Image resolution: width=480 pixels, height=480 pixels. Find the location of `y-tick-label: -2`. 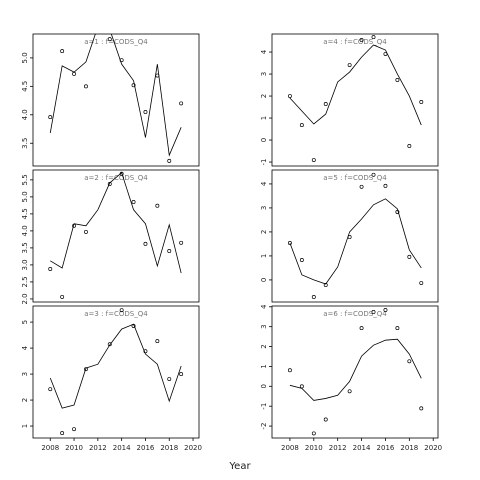

y-tick-label: -2 is located at coordinates (264, 426).